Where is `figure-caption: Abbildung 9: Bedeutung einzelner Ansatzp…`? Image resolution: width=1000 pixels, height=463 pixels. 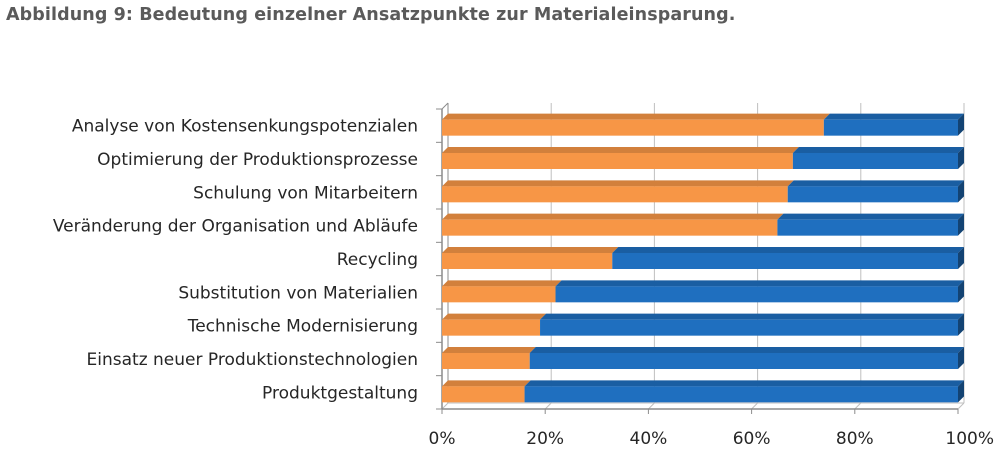
figure-caption: Abbildung 9: Bedeutung einzelner Ansatzp… is located at coordinates (371, 15).